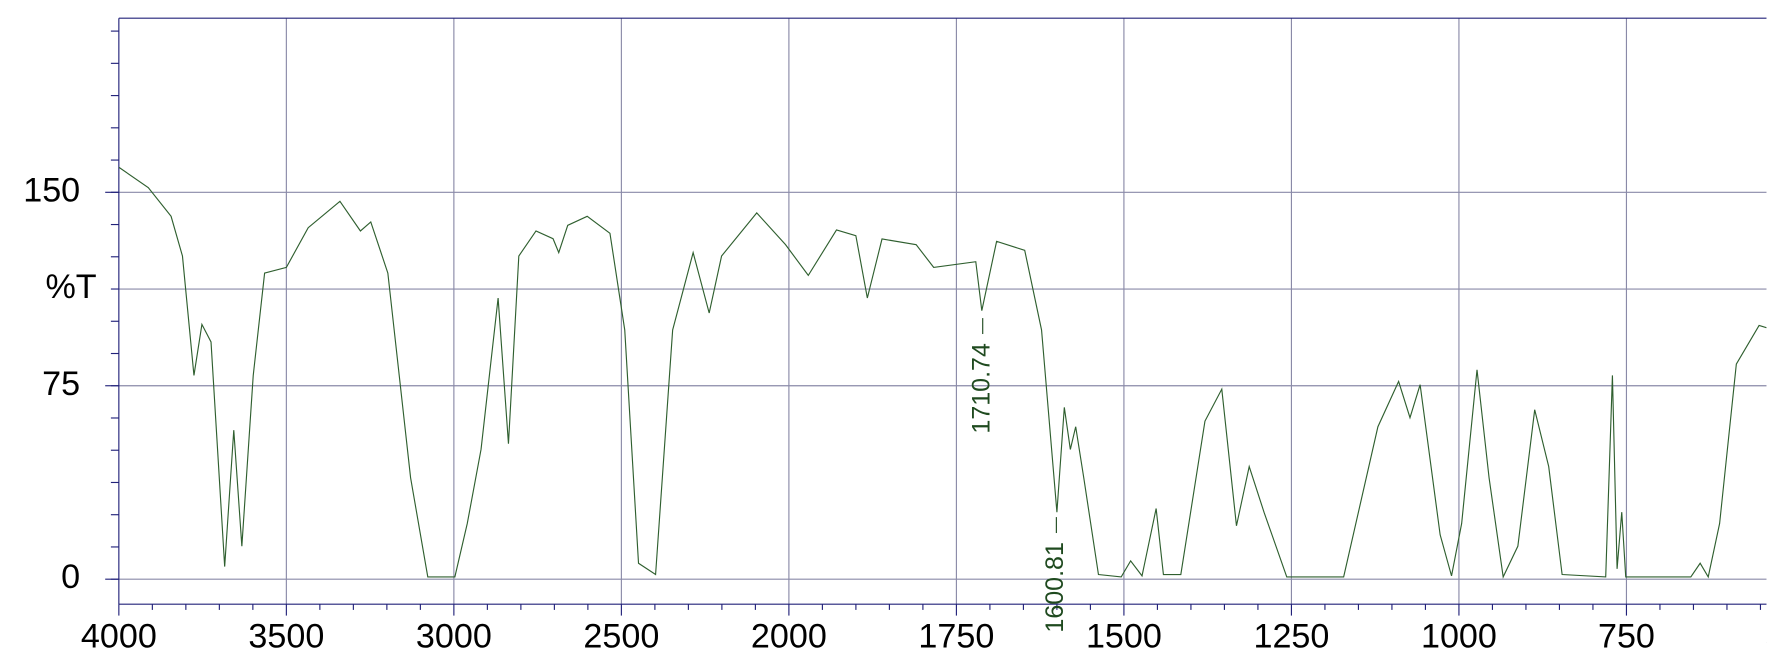  What do you see at coordinates (1055, 587) in the screenshot?
I see `peak-label: 1600.81` at bounding box center [1055, 587].